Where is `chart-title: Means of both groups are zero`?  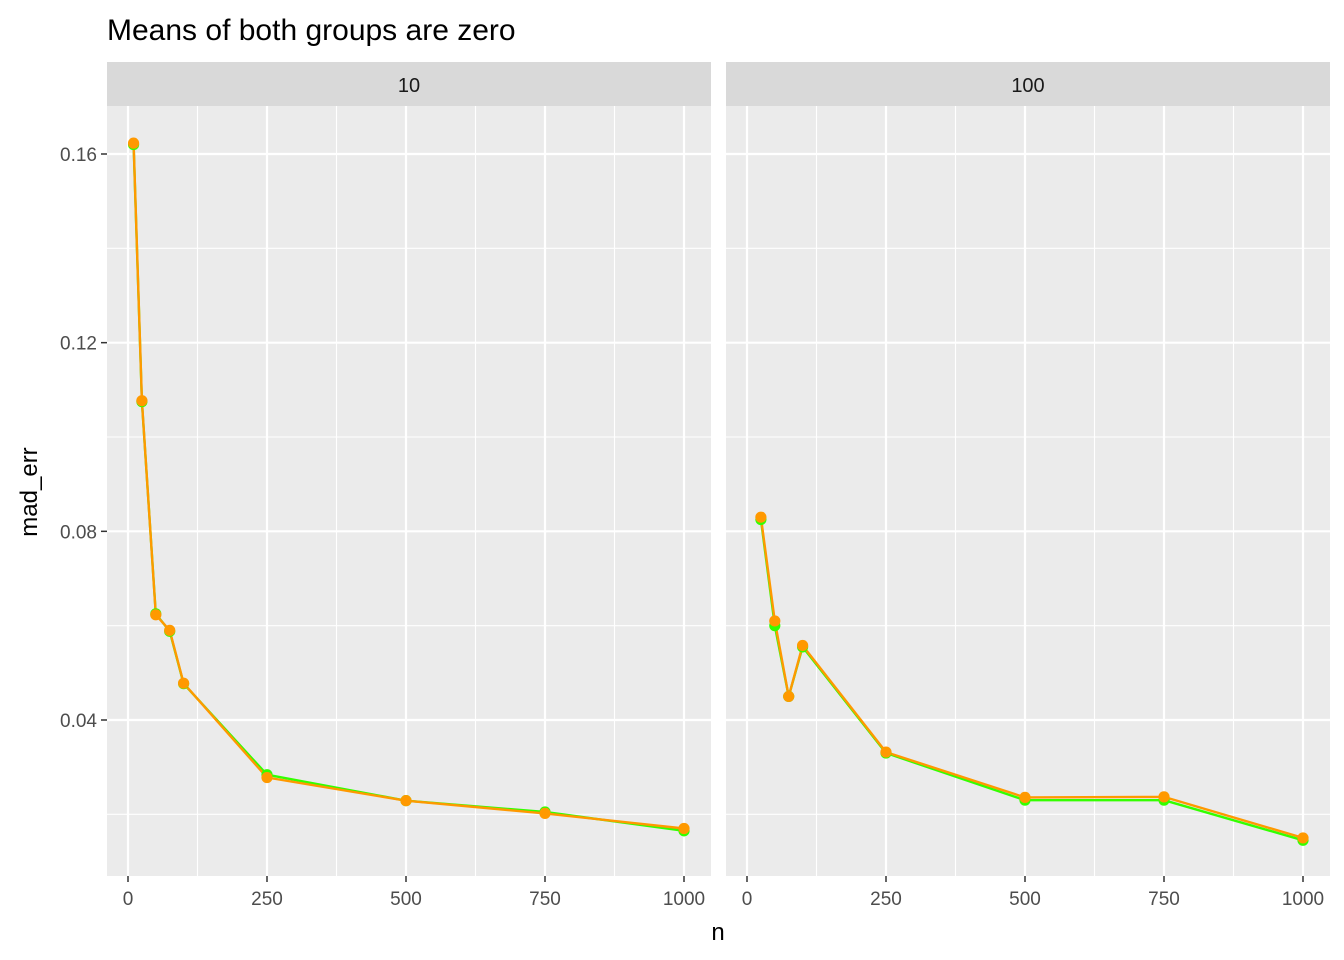 chart-title: Means of both groups are zero is located at coordinates (311, 30).